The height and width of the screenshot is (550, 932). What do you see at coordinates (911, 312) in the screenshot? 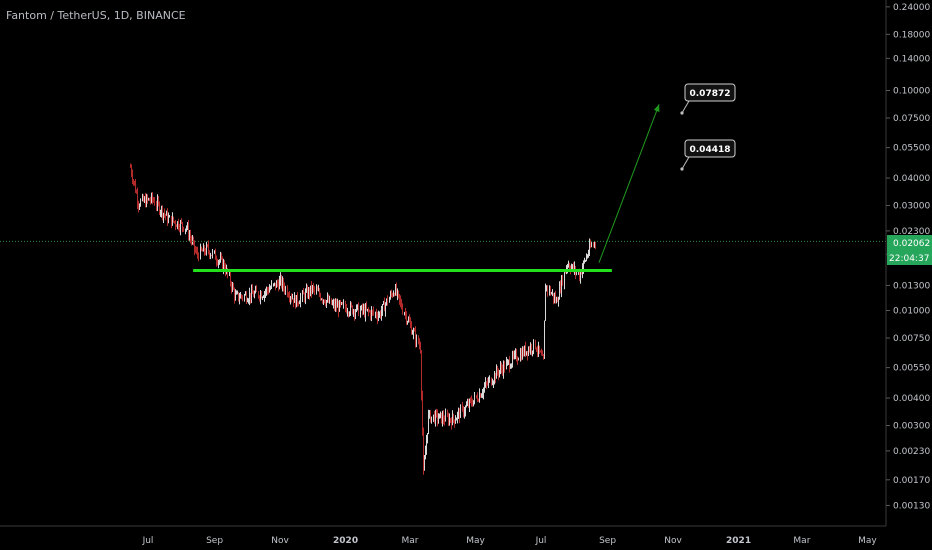
I see `price-label: 0.01000` at bounding box center [911, 312].